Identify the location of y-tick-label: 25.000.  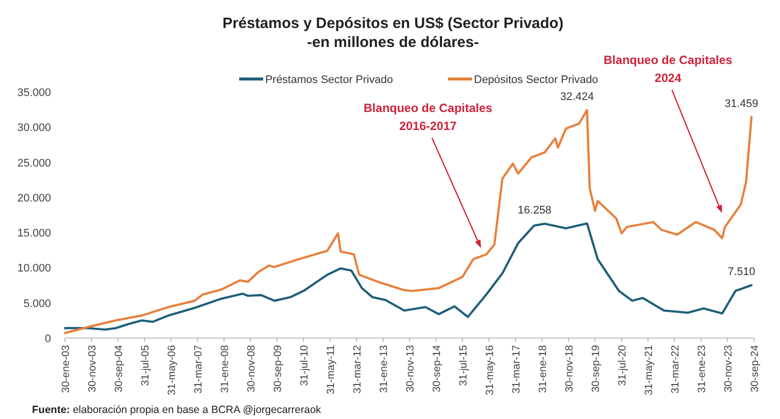
(34, 163).